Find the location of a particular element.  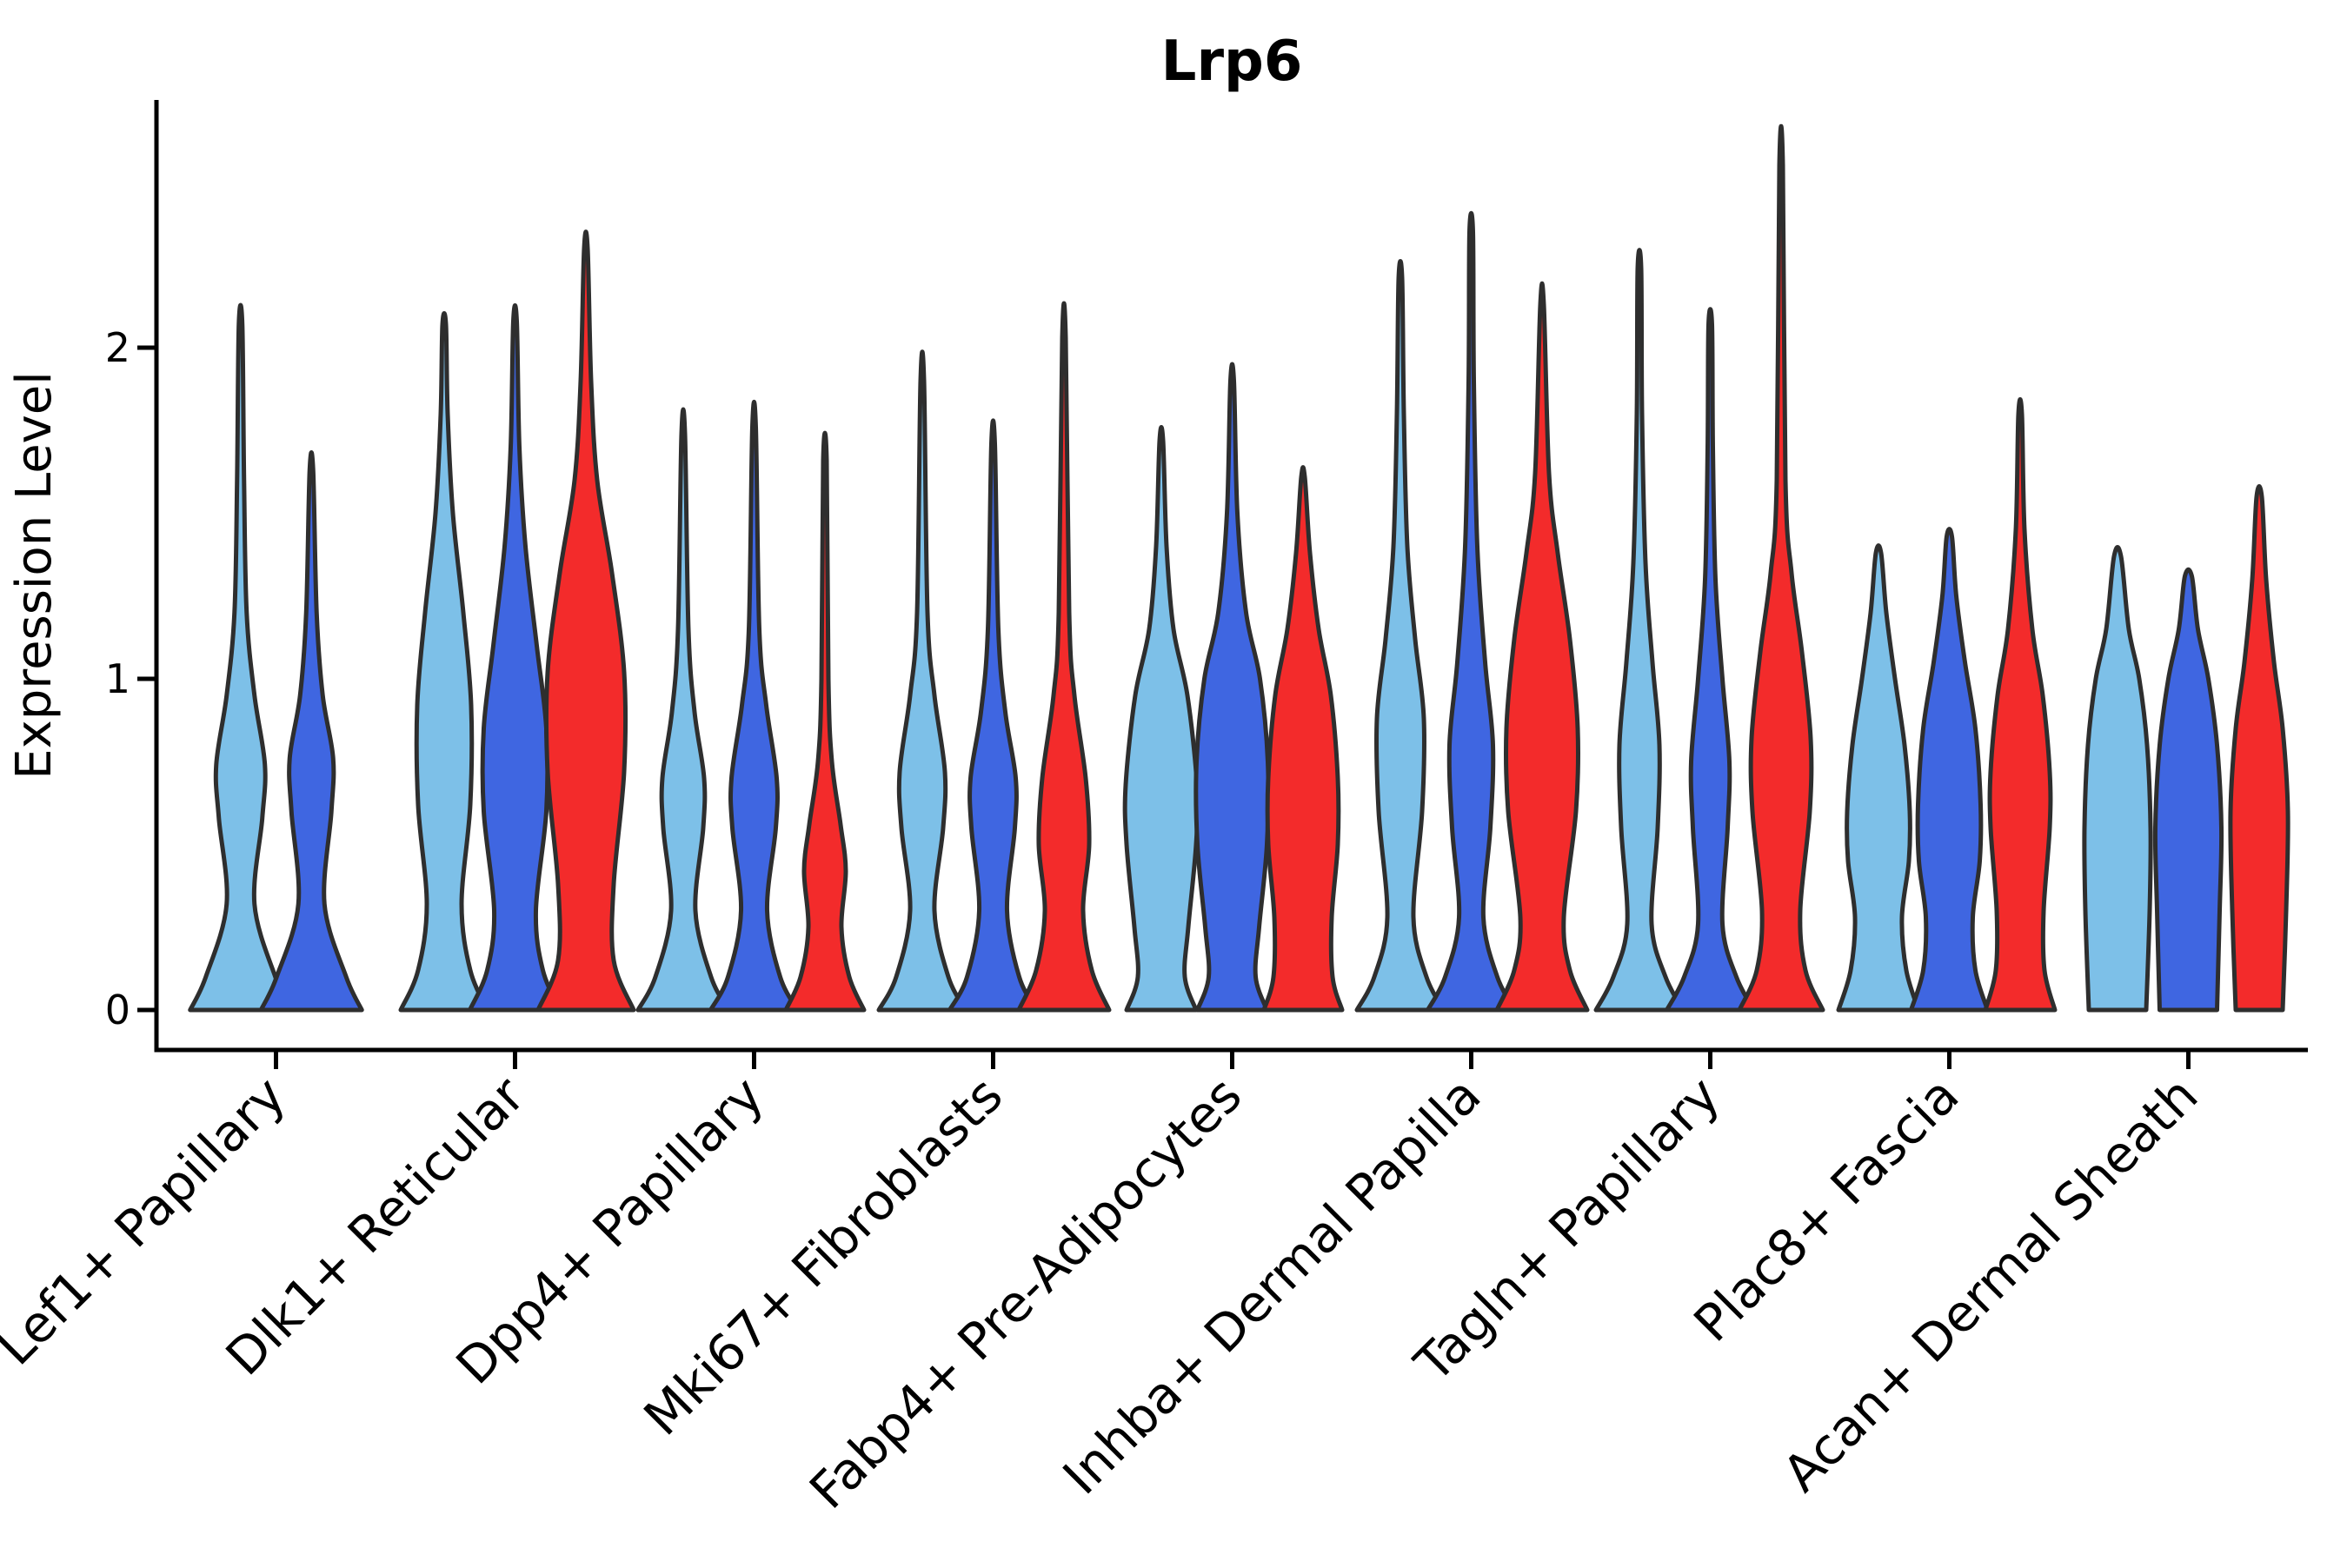

y-axis-label: Expression Level is located at coordinates (34, 575).